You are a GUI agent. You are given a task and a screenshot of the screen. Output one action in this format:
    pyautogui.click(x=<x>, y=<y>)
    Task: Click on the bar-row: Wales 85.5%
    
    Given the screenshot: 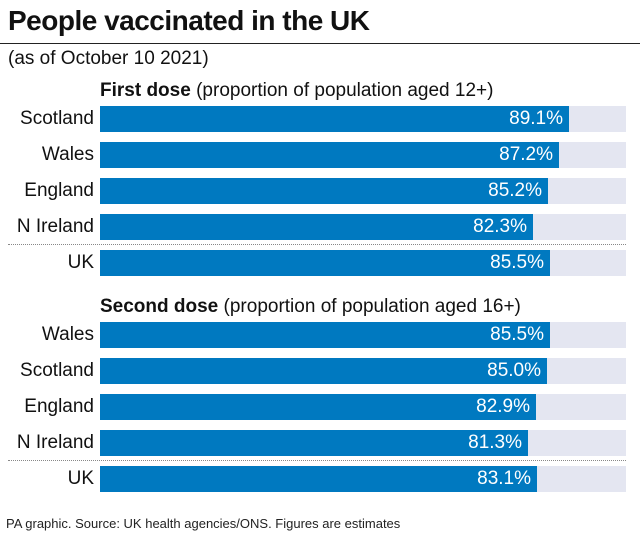 What is the action you would take?
    pyautogui.click(x=320, y=335)
    